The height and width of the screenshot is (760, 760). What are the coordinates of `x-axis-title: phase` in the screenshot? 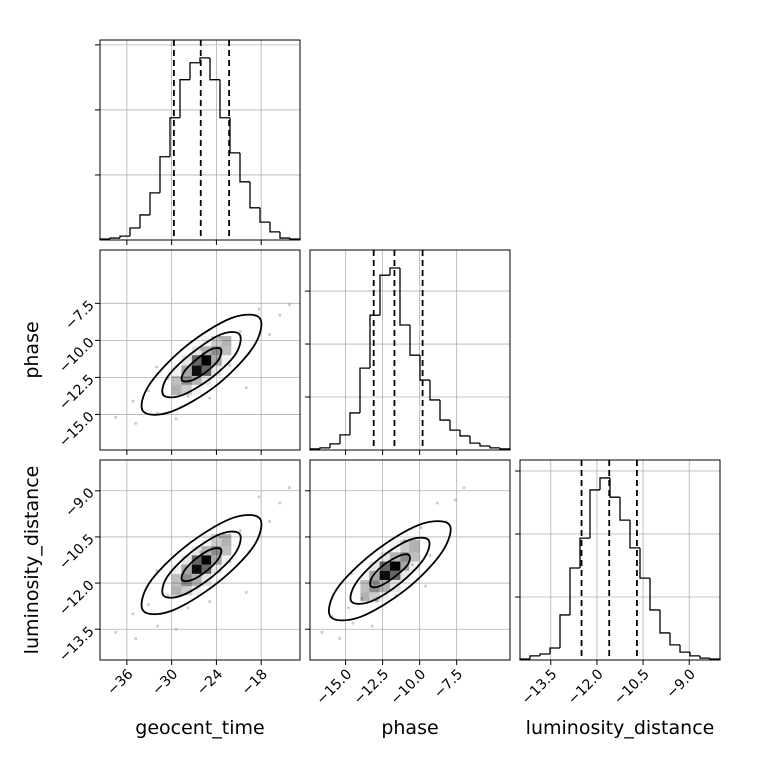 It's located at (409, 728).